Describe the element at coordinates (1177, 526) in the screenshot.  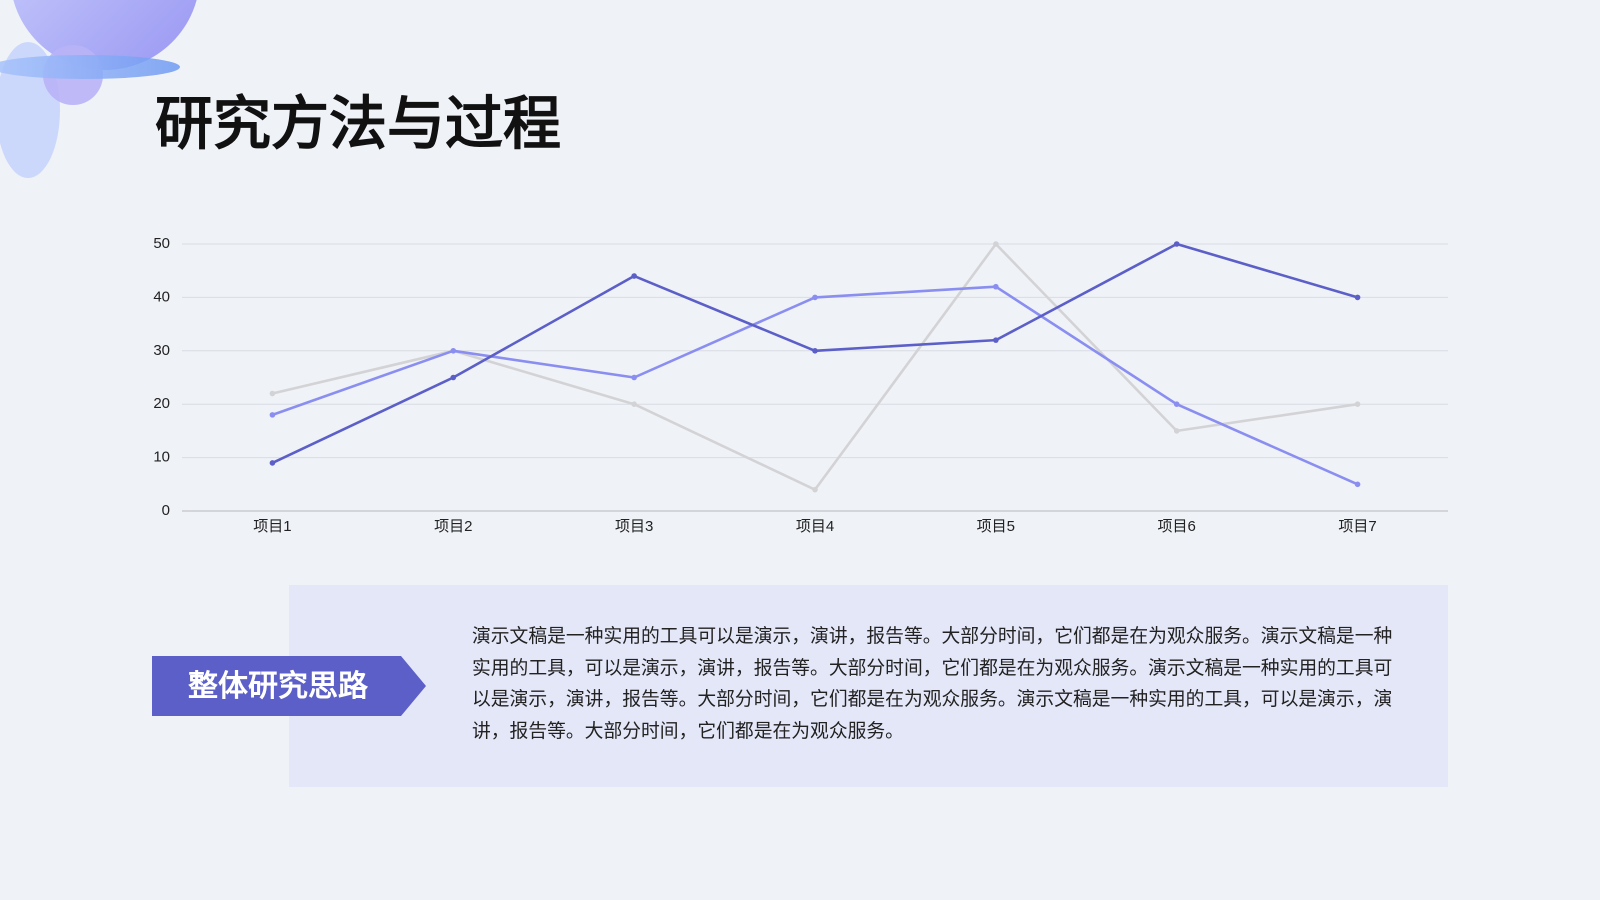
I see `x-tick-label: 项目6` at that location.